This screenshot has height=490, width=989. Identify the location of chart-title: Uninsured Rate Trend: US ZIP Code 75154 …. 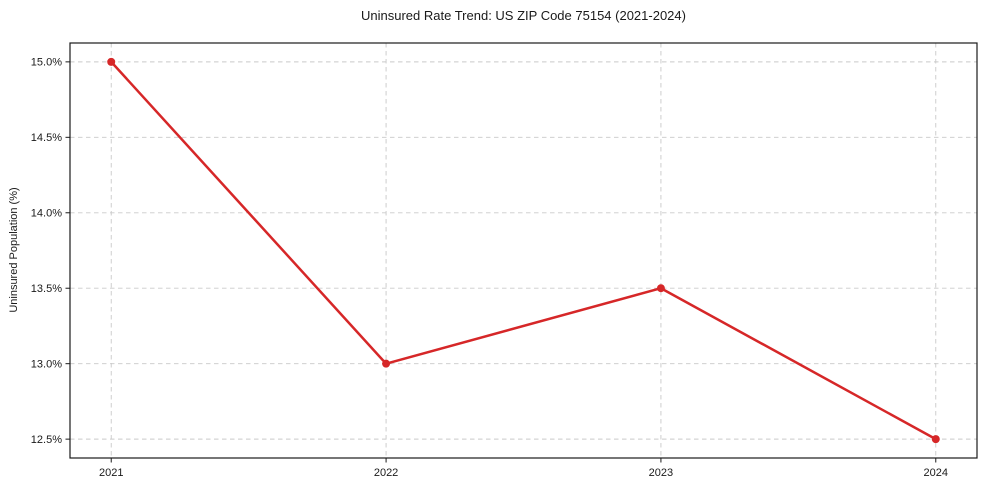
(523, 15).